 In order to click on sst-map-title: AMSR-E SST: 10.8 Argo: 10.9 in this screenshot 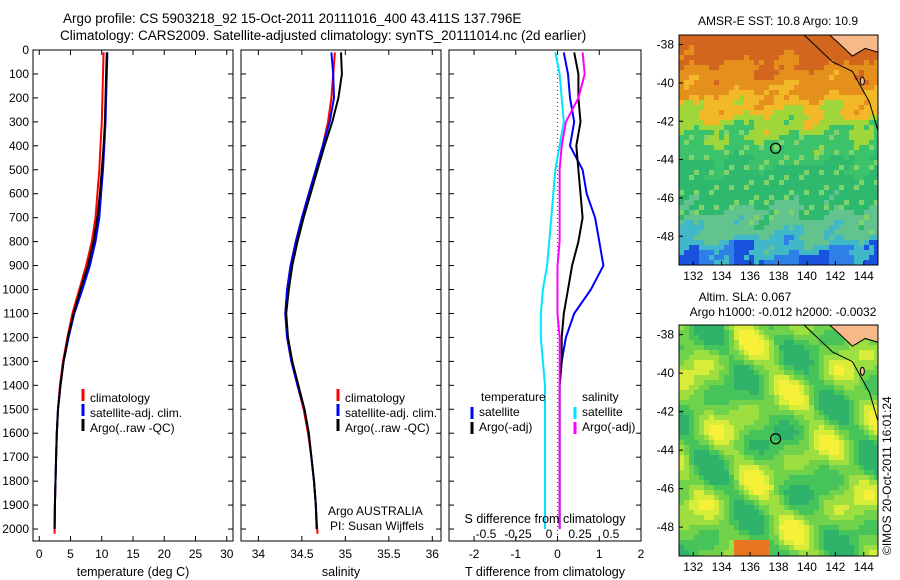, I will do `click(778, 21)`.